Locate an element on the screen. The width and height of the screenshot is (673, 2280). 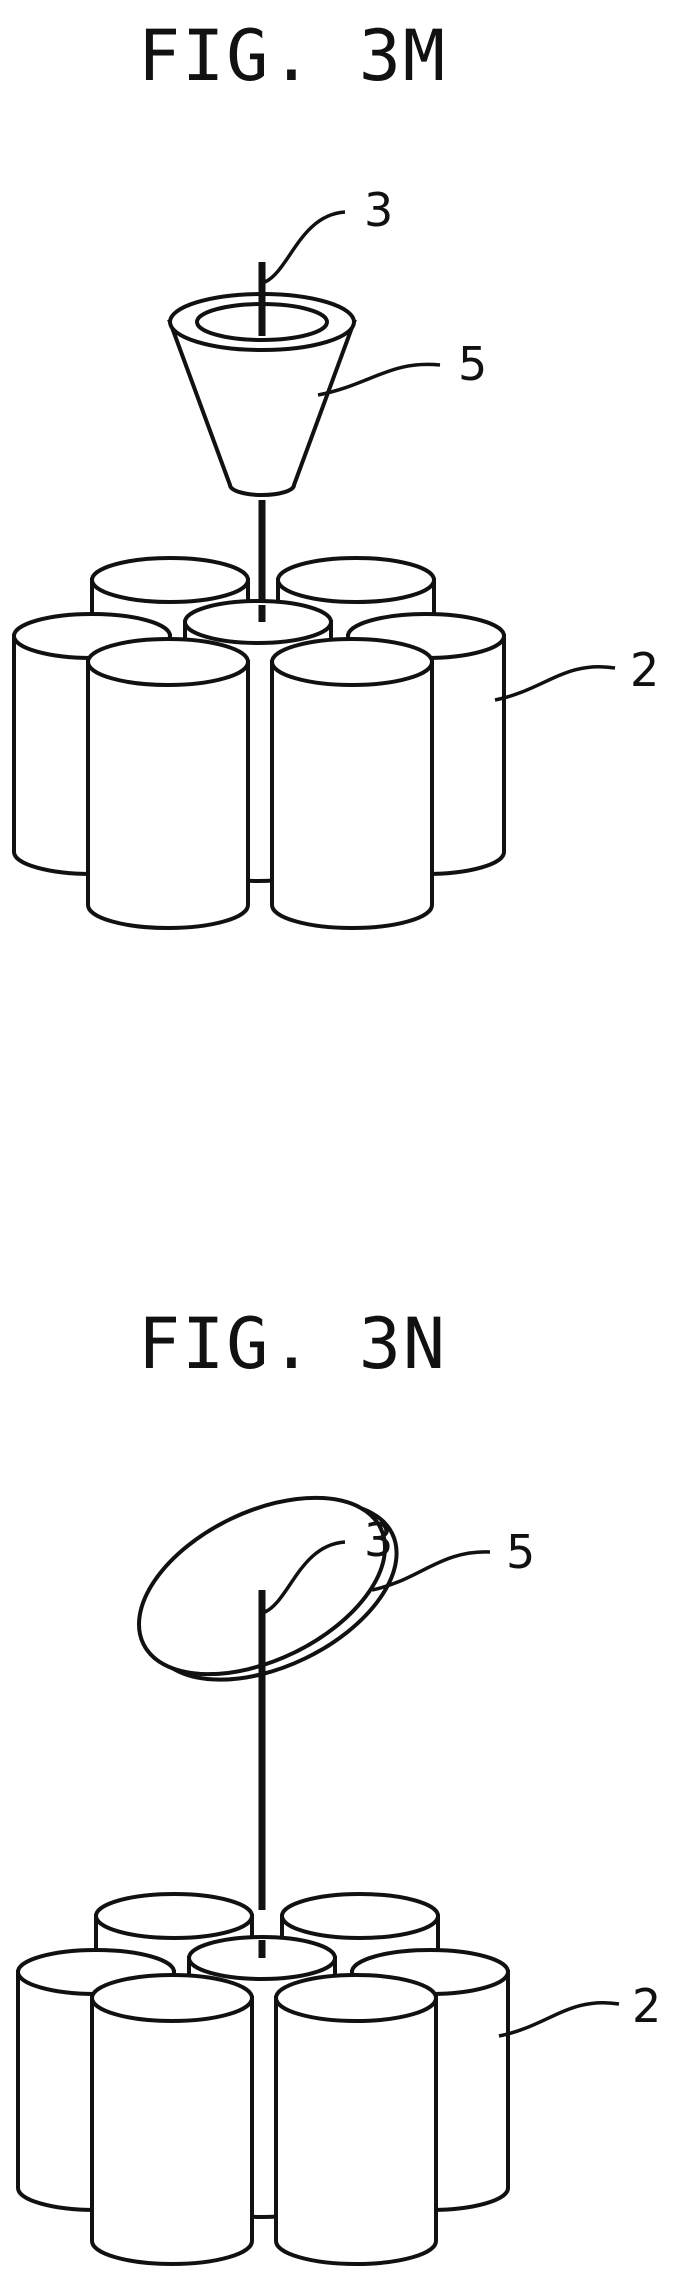
figure-title: FIG. 3M is located at coordinates (292, 56).